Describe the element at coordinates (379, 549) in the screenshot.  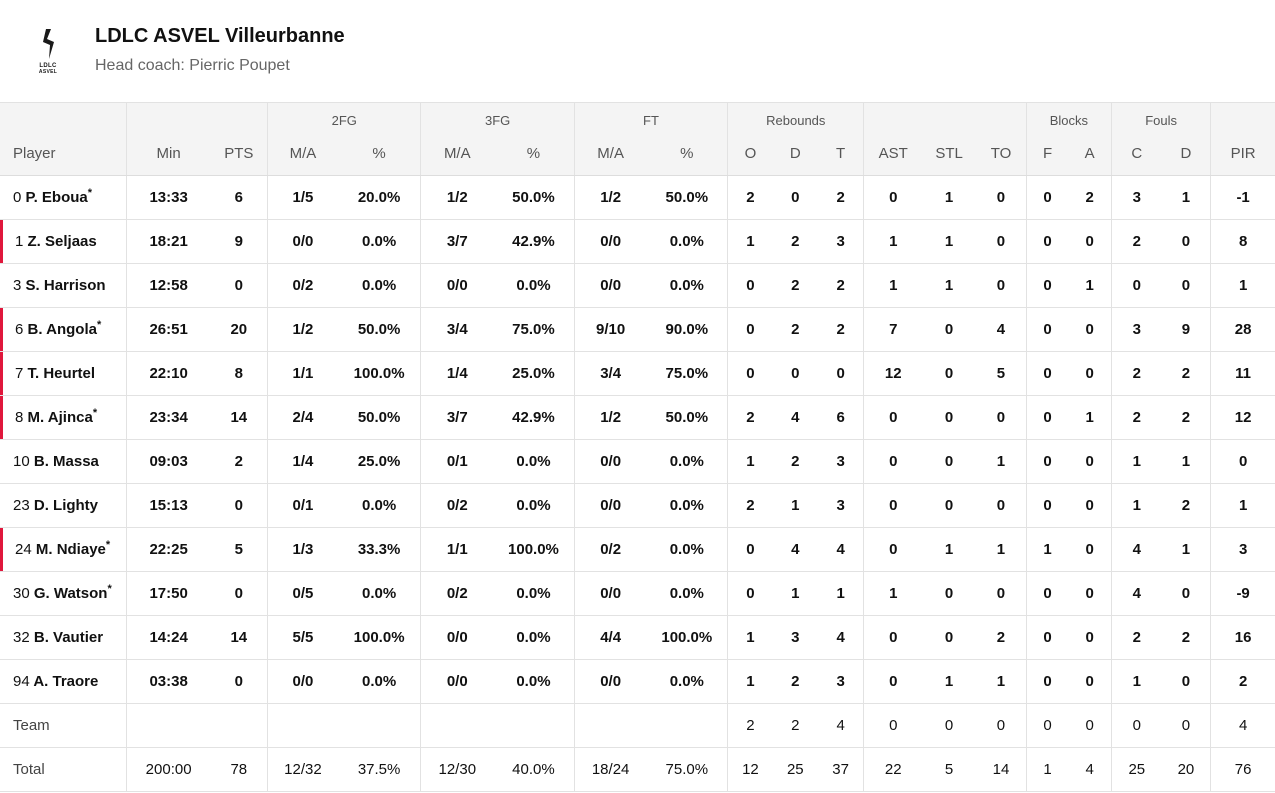
I see `cell-2fg-pct: 33.3%` at that location.